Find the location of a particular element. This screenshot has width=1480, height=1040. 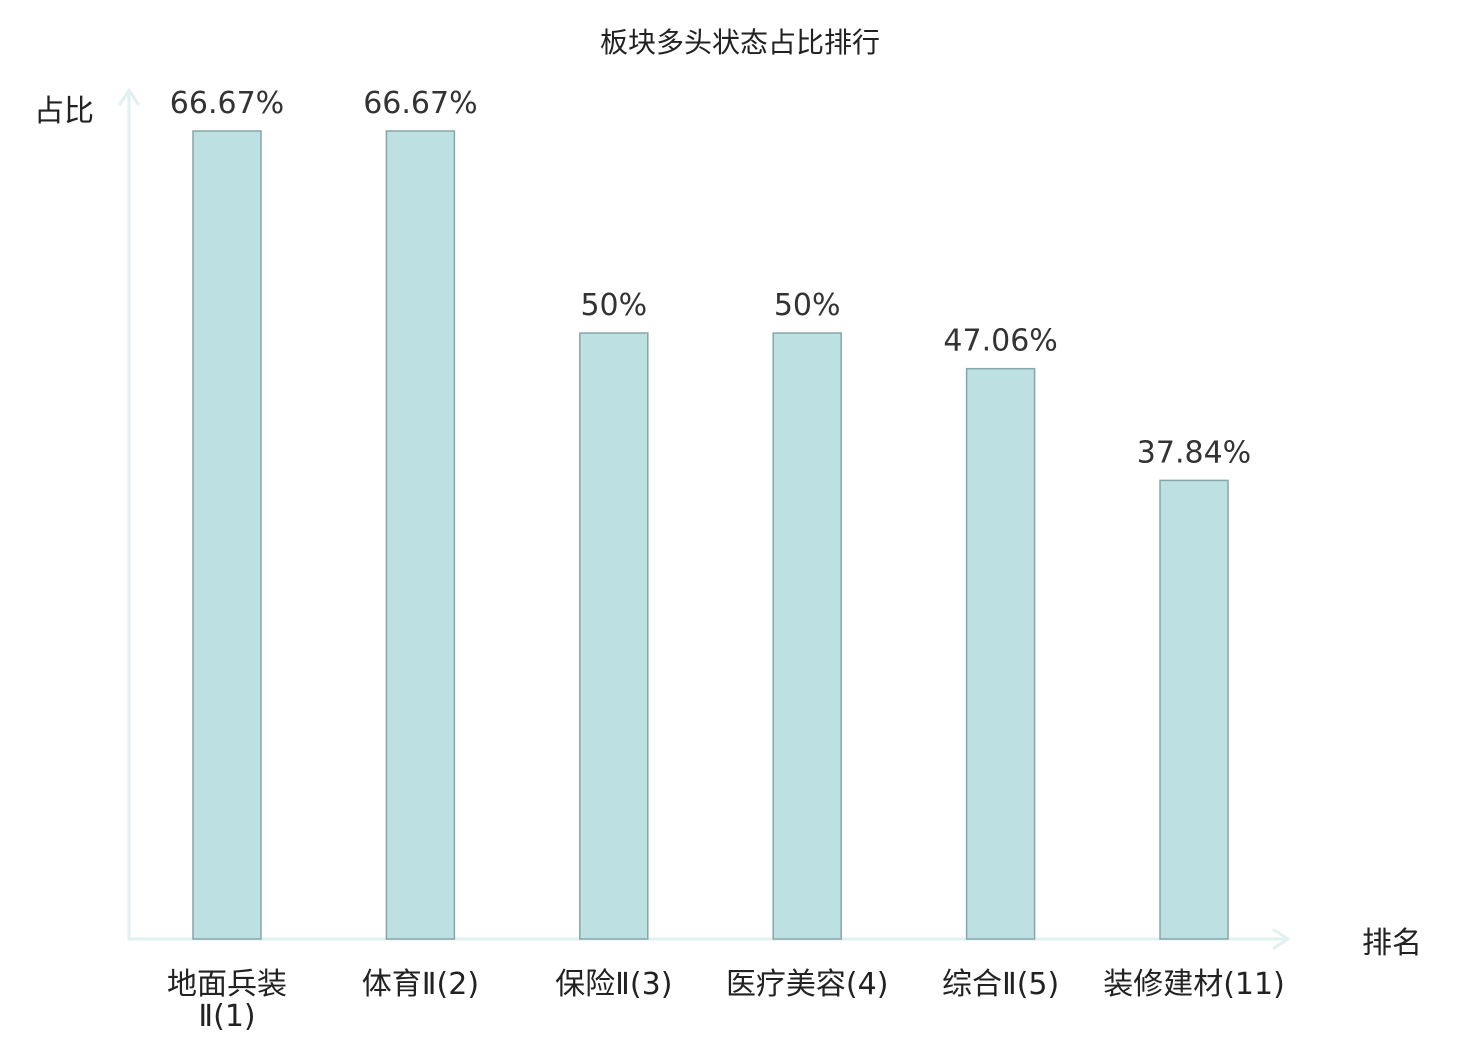

x-axis-label: 排名 is located at coordinates (1392, 943).